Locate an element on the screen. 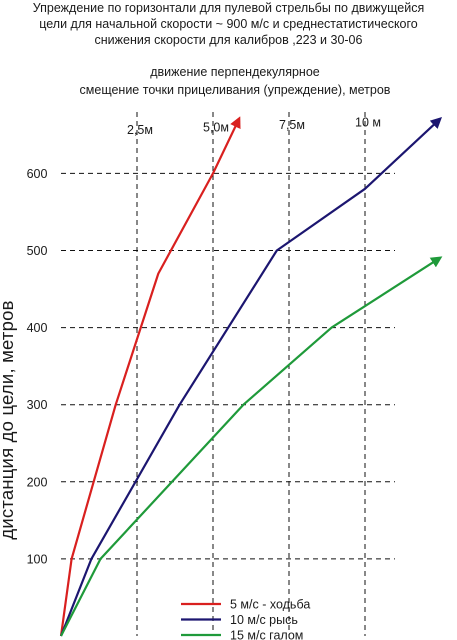 The height and width of the screenshot is (640, 457). x-tick-label: 7,5м is located at coordinates (292, 125).